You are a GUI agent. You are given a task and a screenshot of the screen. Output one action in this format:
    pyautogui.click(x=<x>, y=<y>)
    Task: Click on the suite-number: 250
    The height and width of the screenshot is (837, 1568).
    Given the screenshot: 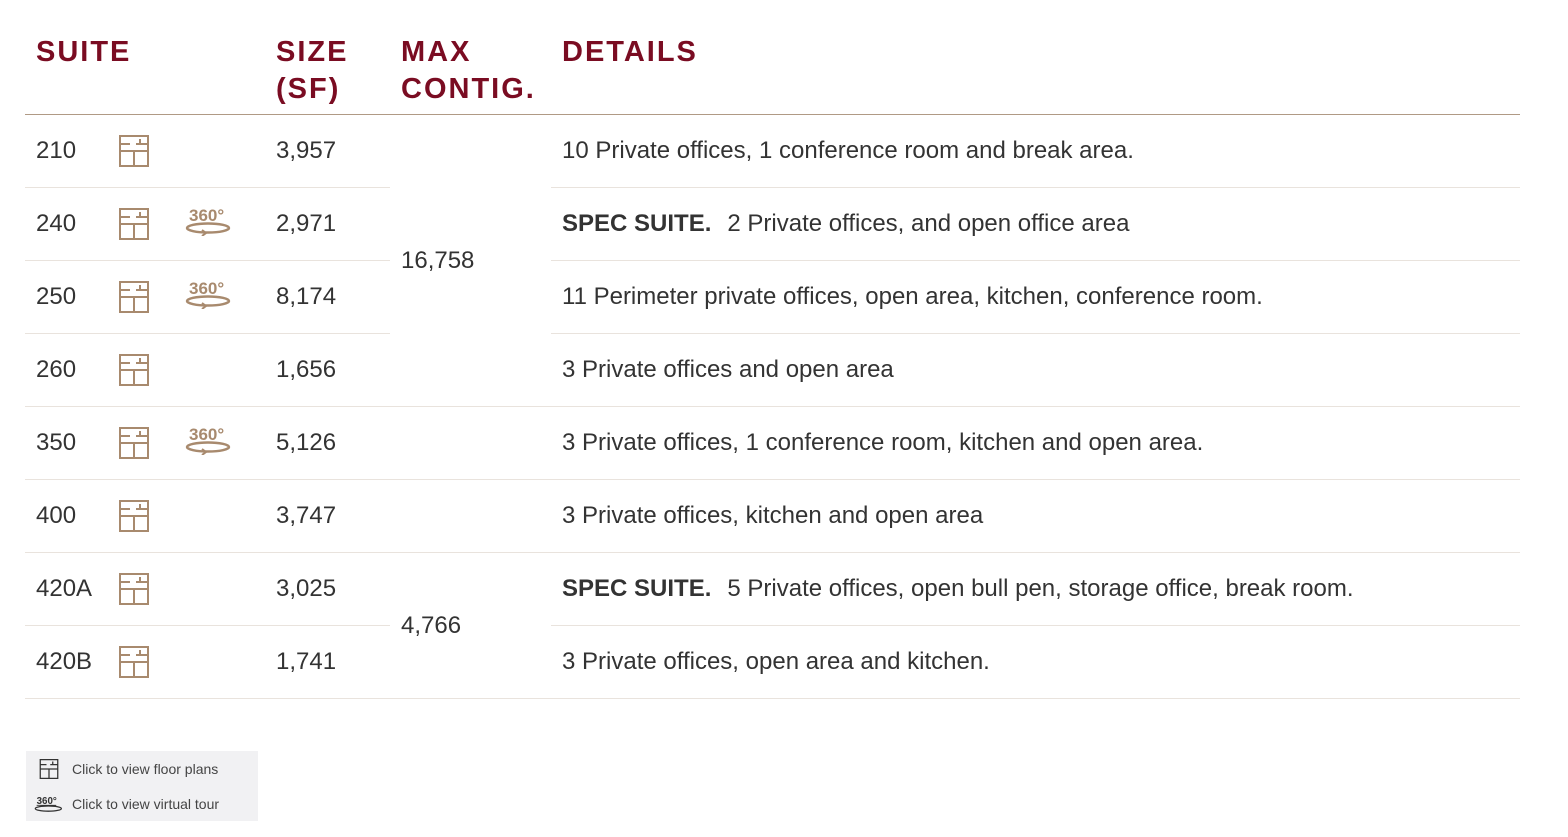 What is the action you would take?
    pyautogui.click(x=72, y=297)
    